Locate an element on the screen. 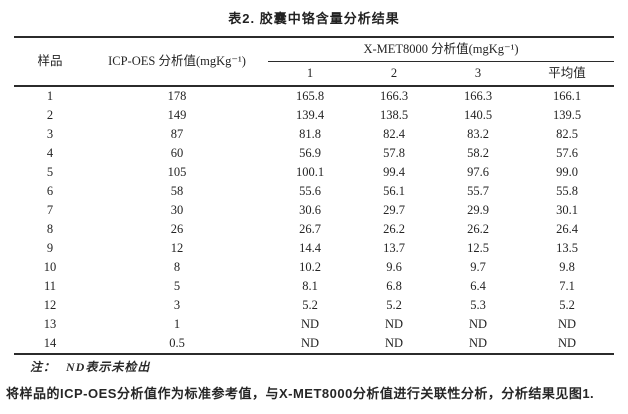 This screenshot has width=628, height=414. table-row: 2 149 139.4 138.5 140.5 139.5 is located at coordinates (314, 115).